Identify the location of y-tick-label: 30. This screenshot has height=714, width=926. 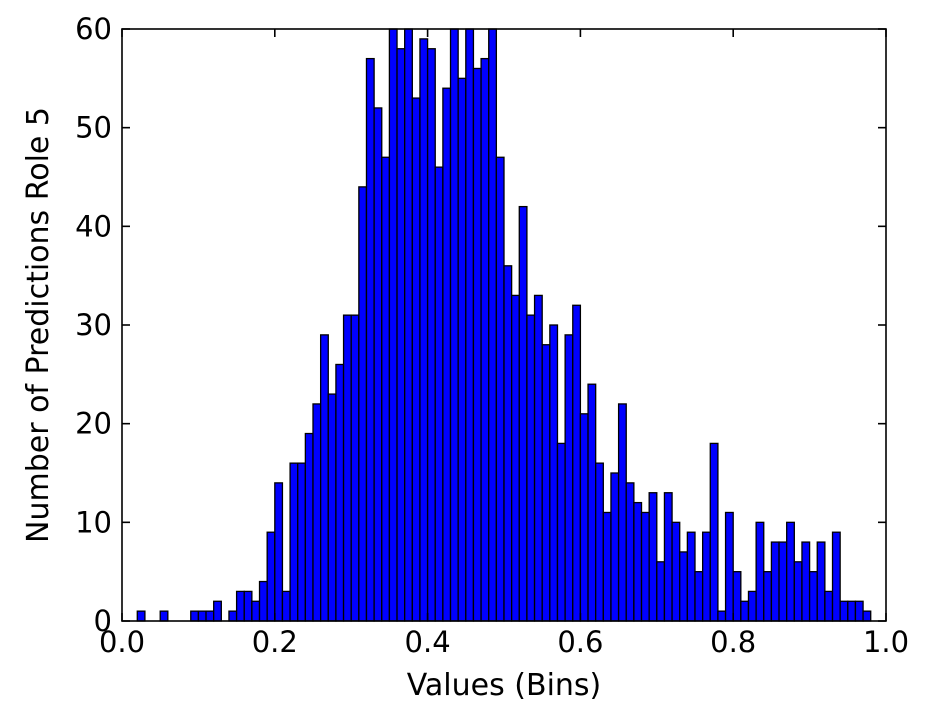
(93, 325).